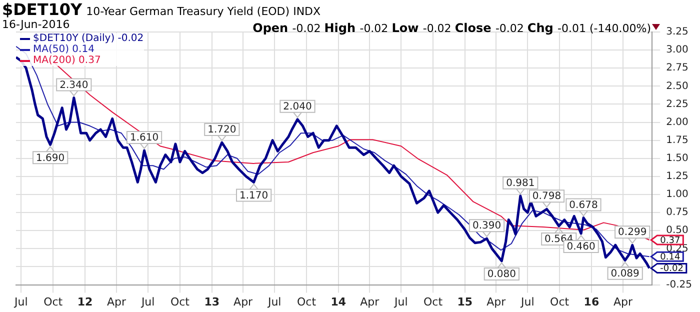  I want to click on data-label: 0.798, so click(547, 196).